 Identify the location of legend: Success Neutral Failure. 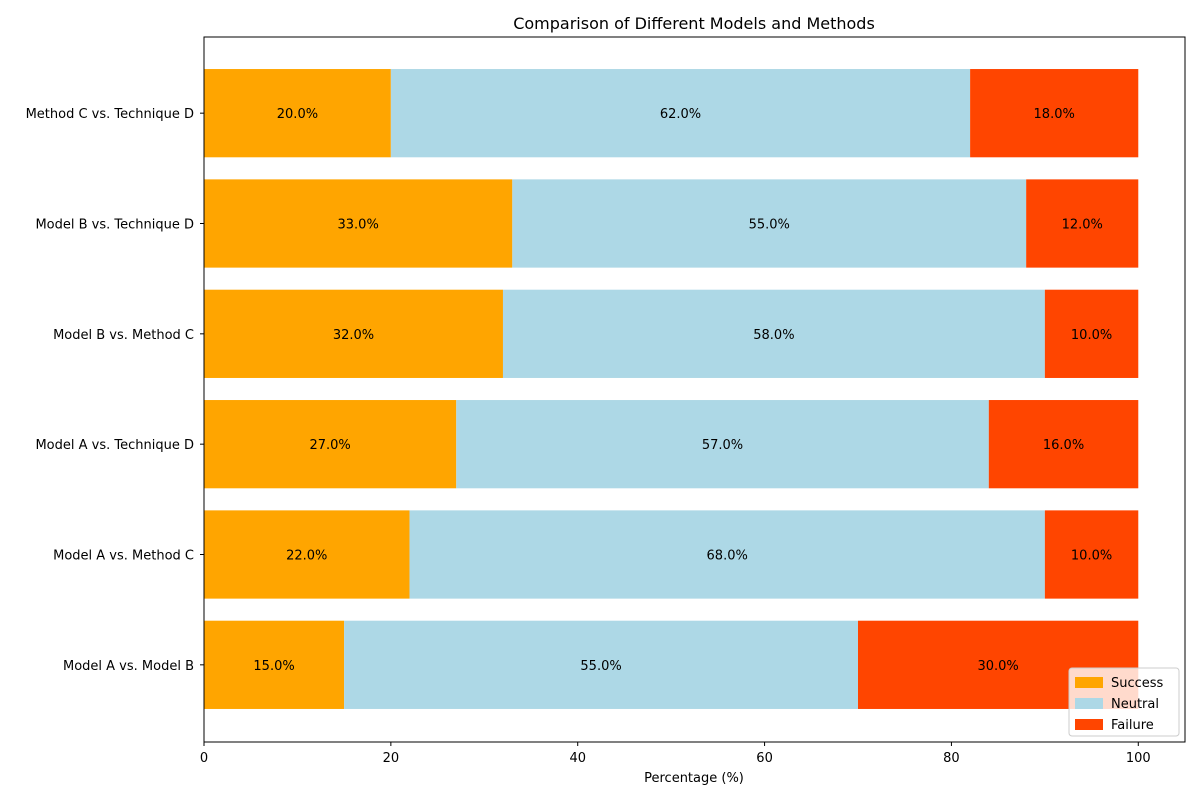
(1124, 702).